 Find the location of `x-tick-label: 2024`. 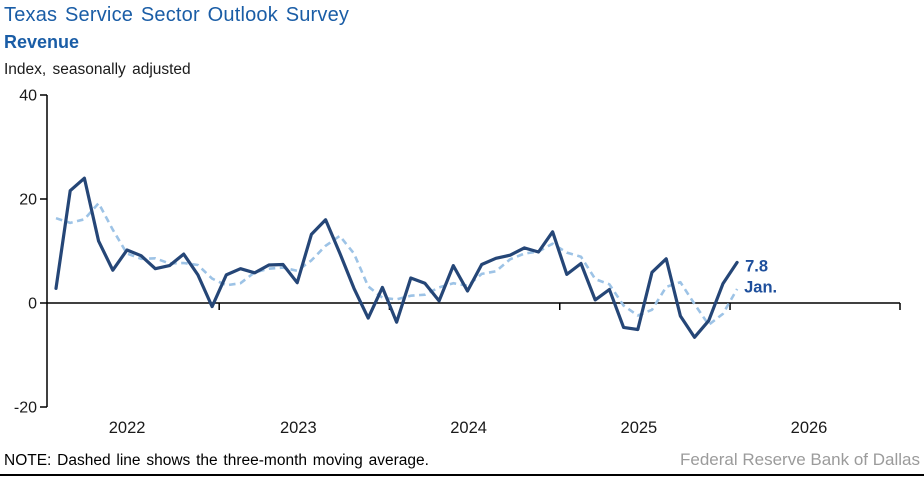

x-tick-label: 2024 is located at coordinates (468, 428).